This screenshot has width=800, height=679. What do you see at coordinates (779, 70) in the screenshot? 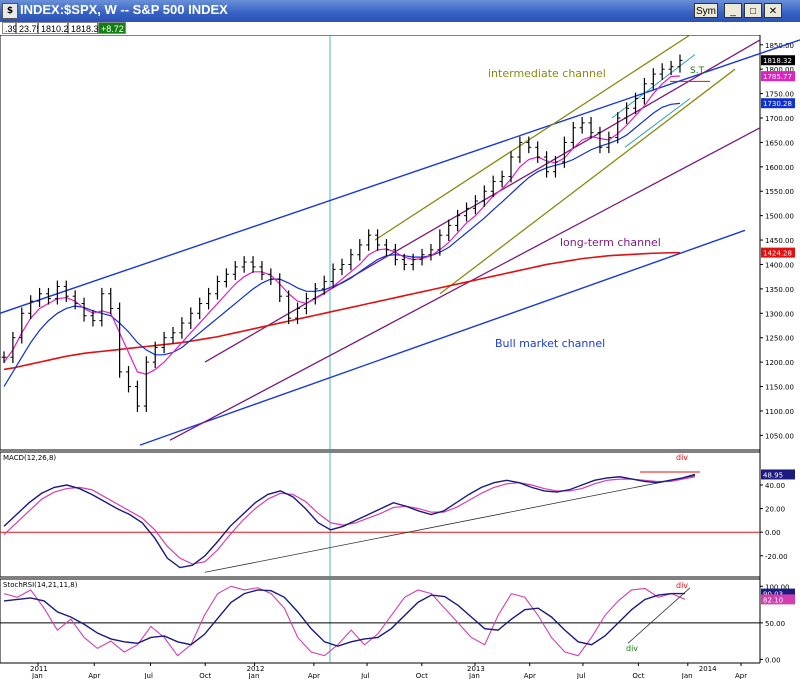
I see `y-tick-label: 1800.00` at bounding box center [779, 70].